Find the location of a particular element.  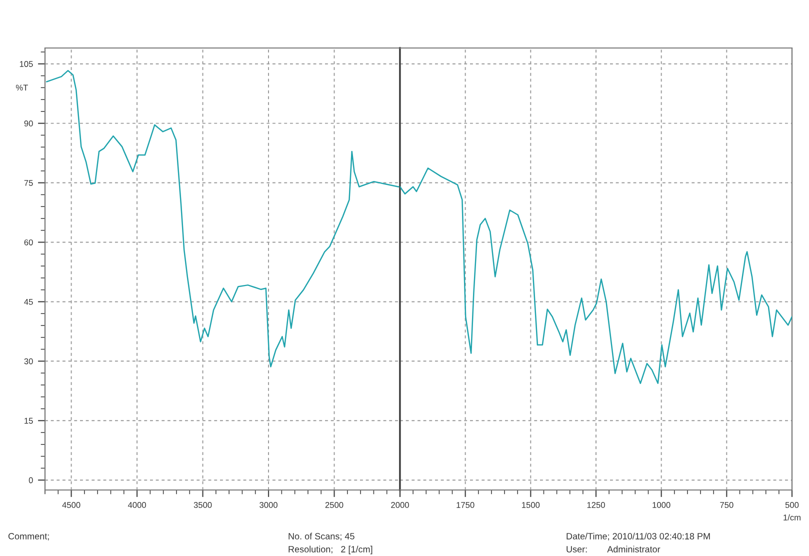

x-tick-label: 3000 is located at coordinates (269, 505).